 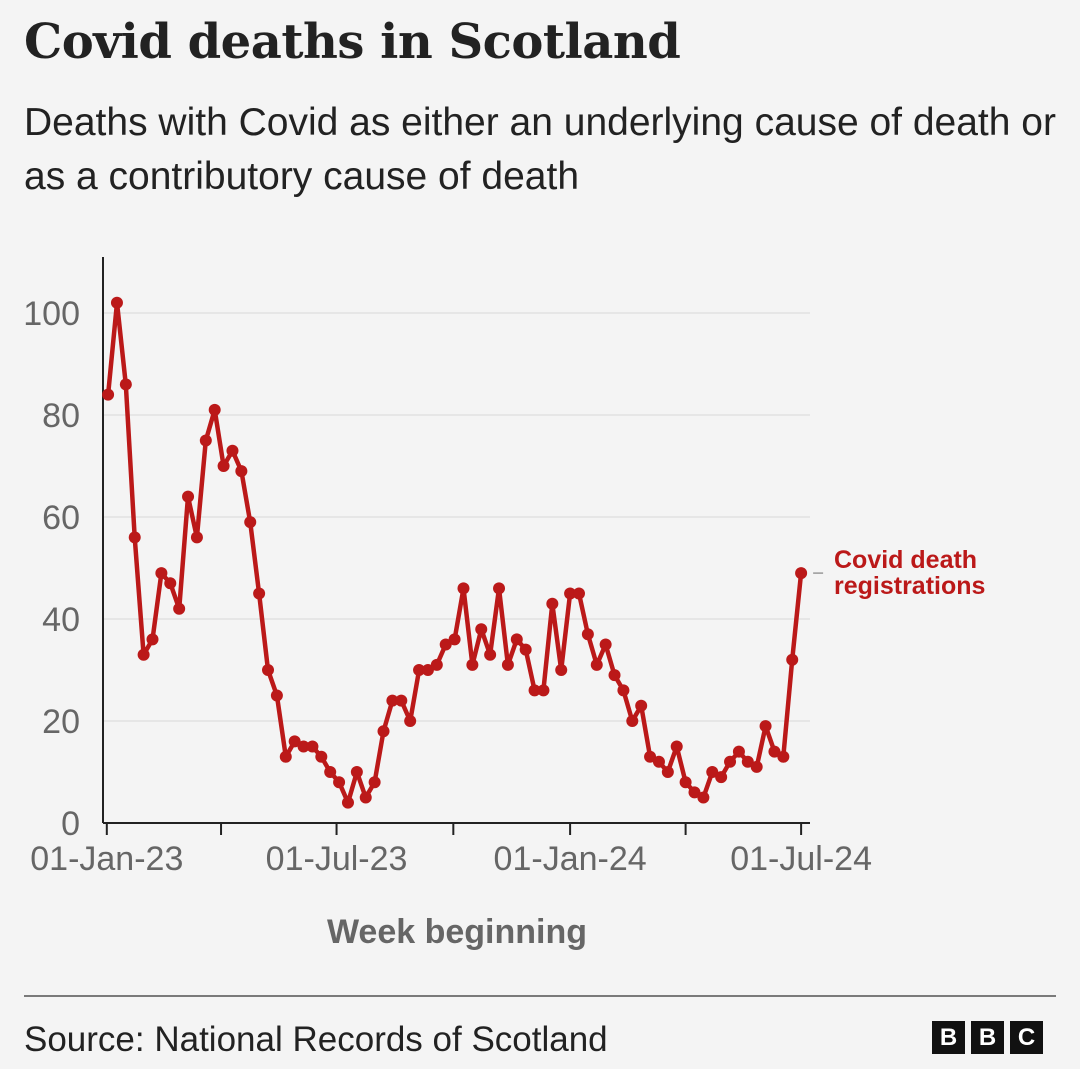 I want to click on y-tick-label: 40, so click(x=61, y=620).